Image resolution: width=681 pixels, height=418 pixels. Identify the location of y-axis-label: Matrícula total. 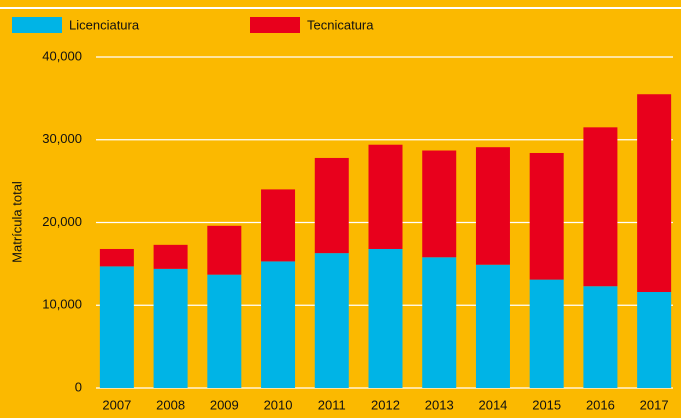
(16, 222).